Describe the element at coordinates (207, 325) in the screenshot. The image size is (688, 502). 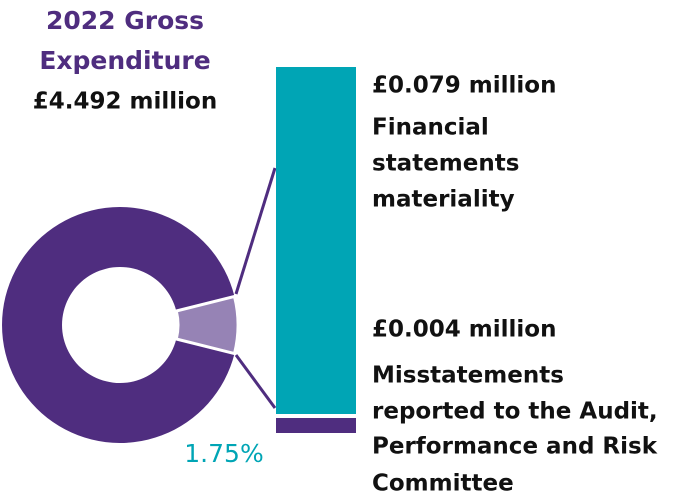
I see `donut-slice` at that location.